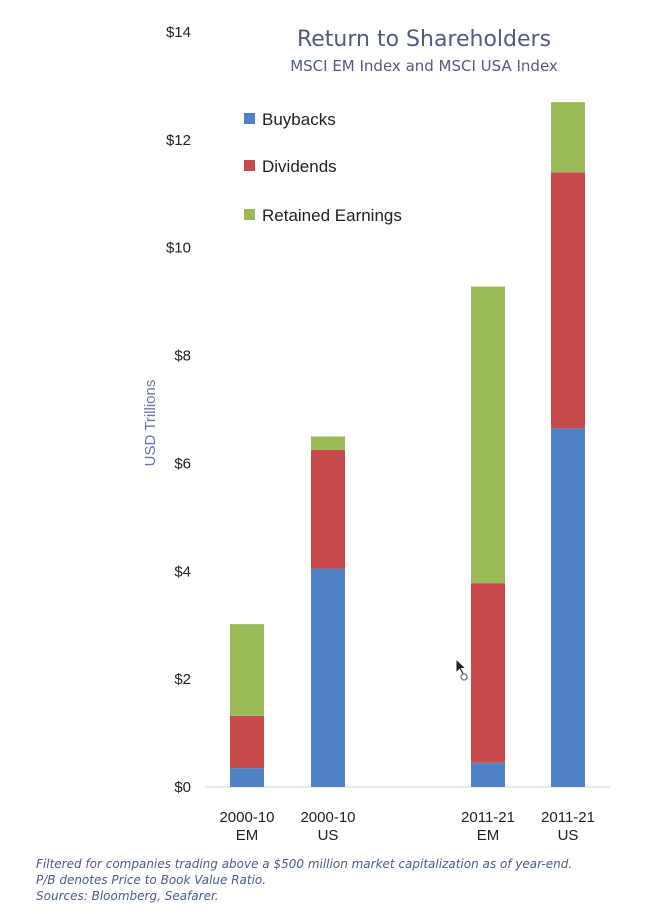 The width and height of the screenshot is (648, 914). What do you see at coordinates (249, 165) in the screenshot?
I see `legend-swatch-dividends` at bounding box center [249, 165].